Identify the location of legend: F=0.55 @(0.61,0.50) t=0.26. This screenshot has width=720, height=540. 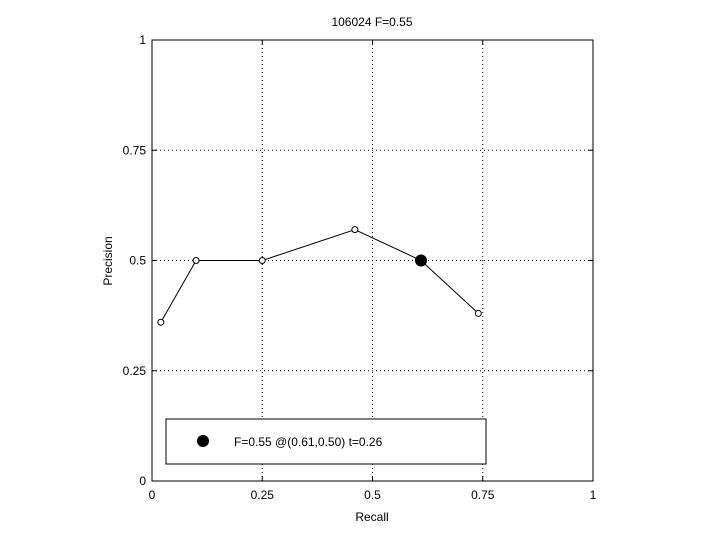
(326, 441).